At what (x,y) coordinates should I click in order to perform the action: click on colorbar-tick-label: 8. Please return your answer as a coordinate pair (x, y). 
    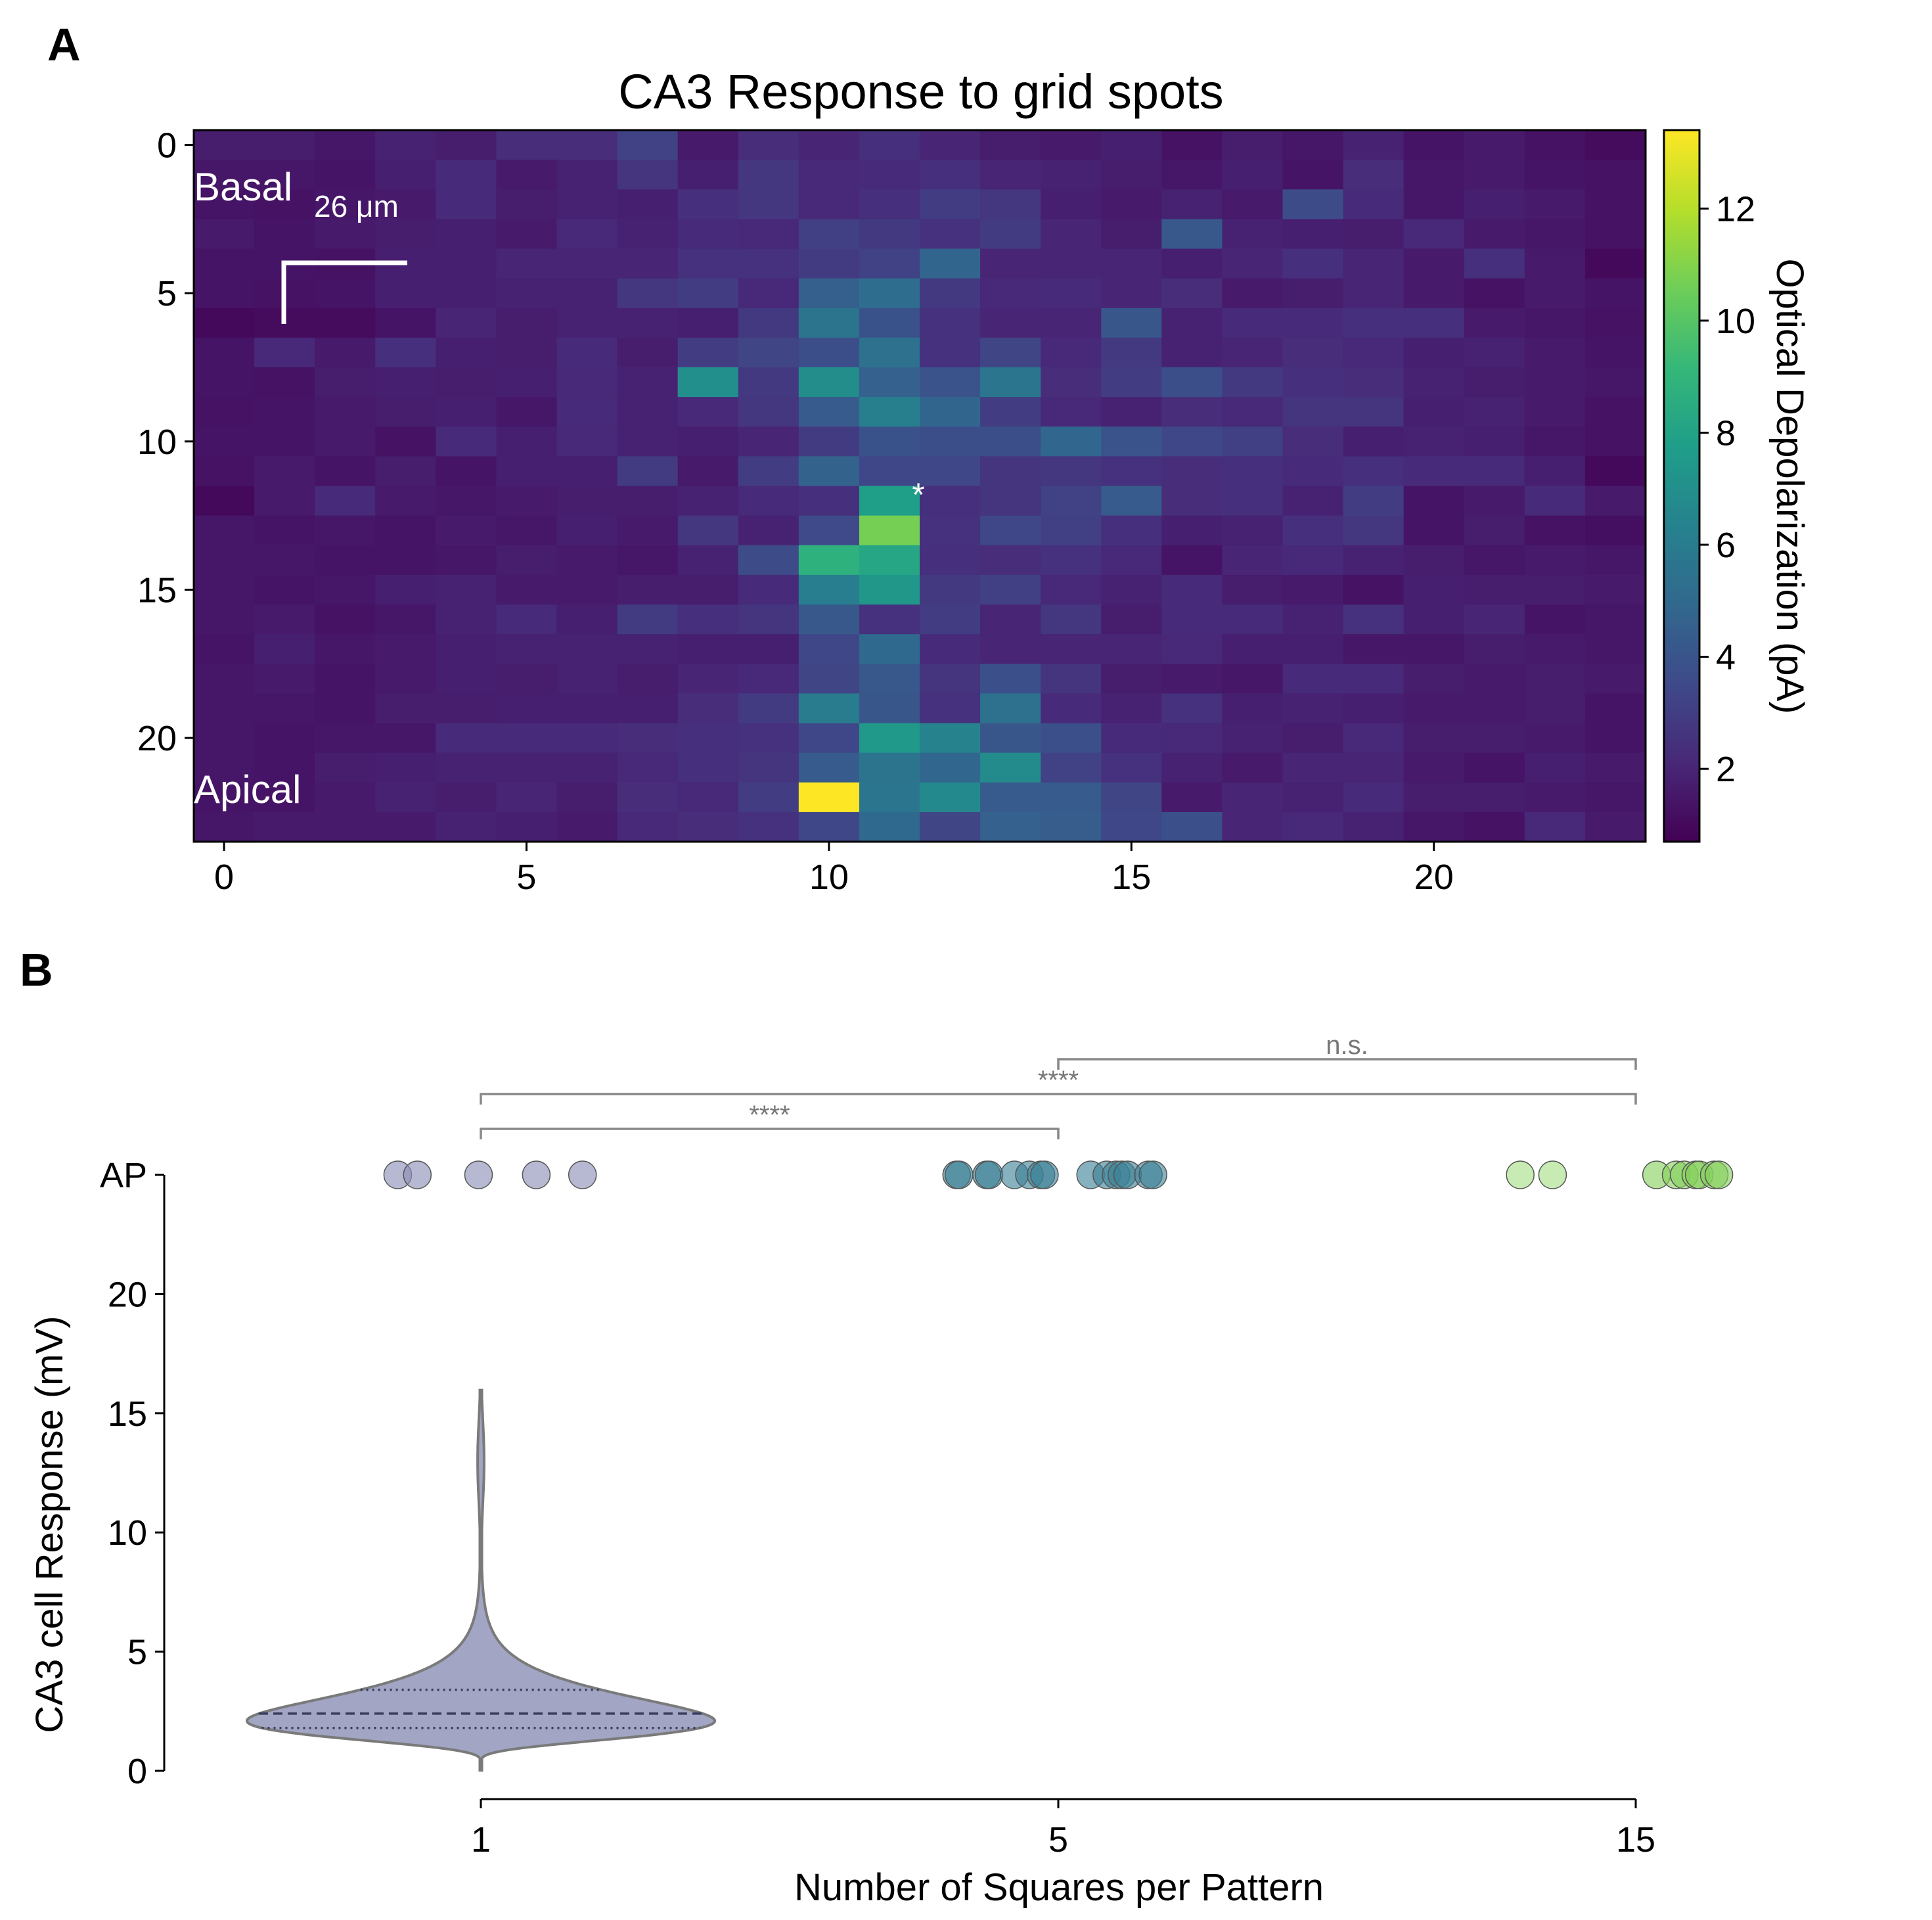
    Looking at the image, I should click on (1726, 433).